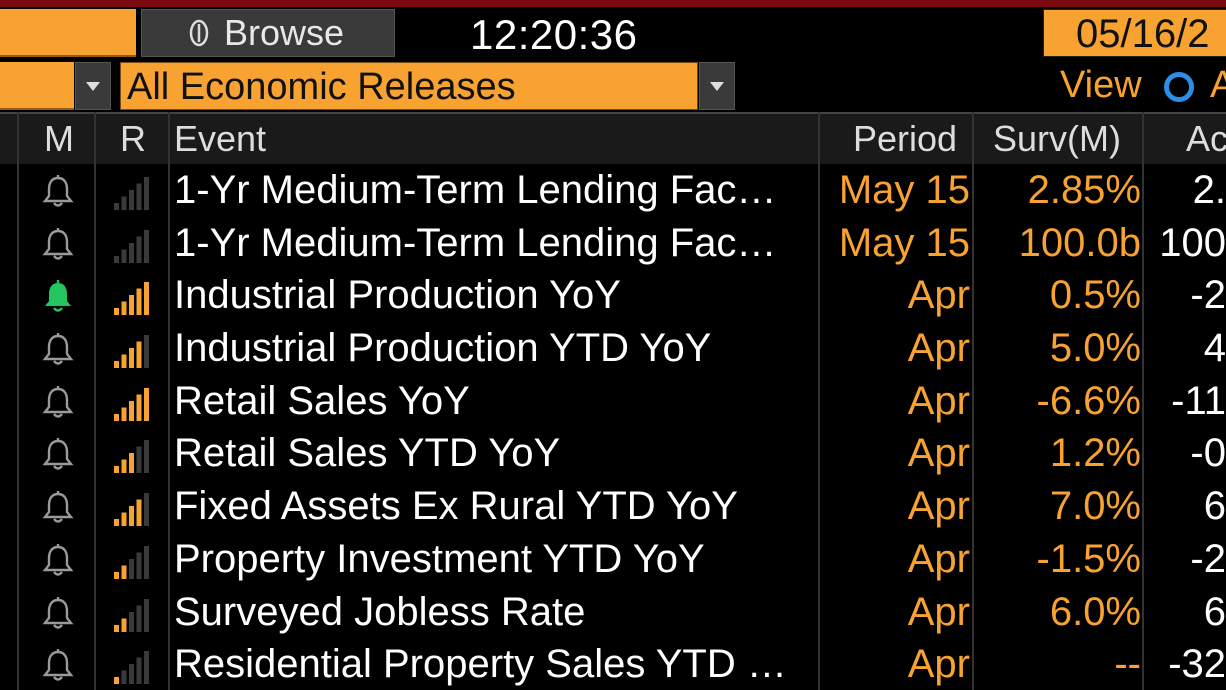 This screenshot has height=690, width=1226. I want to click on browse-icon, so click(199, 33).